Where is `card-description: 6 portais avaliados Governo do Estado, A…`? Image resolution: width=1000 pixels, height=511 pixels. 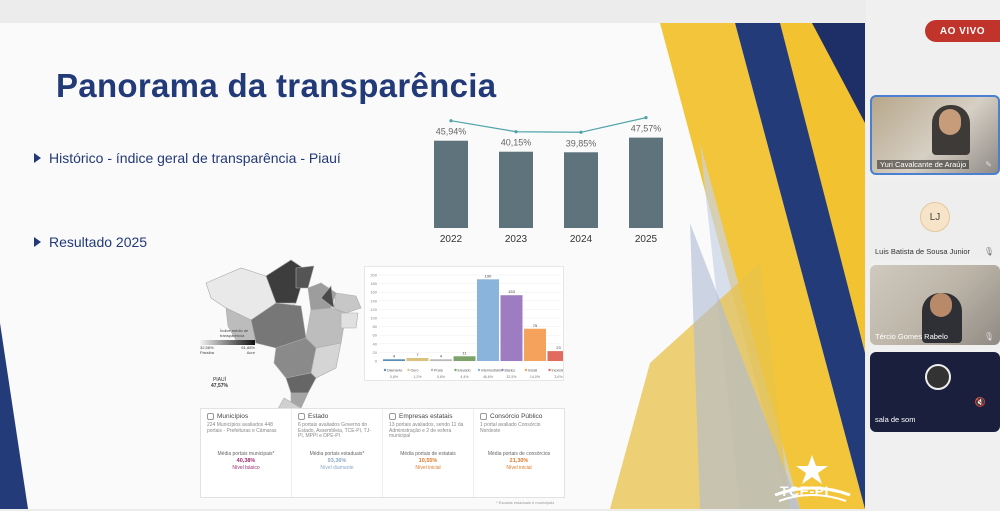
card-description: 6 portais avaliados Governo do Estado, A… is located at coordinates (334, 430).